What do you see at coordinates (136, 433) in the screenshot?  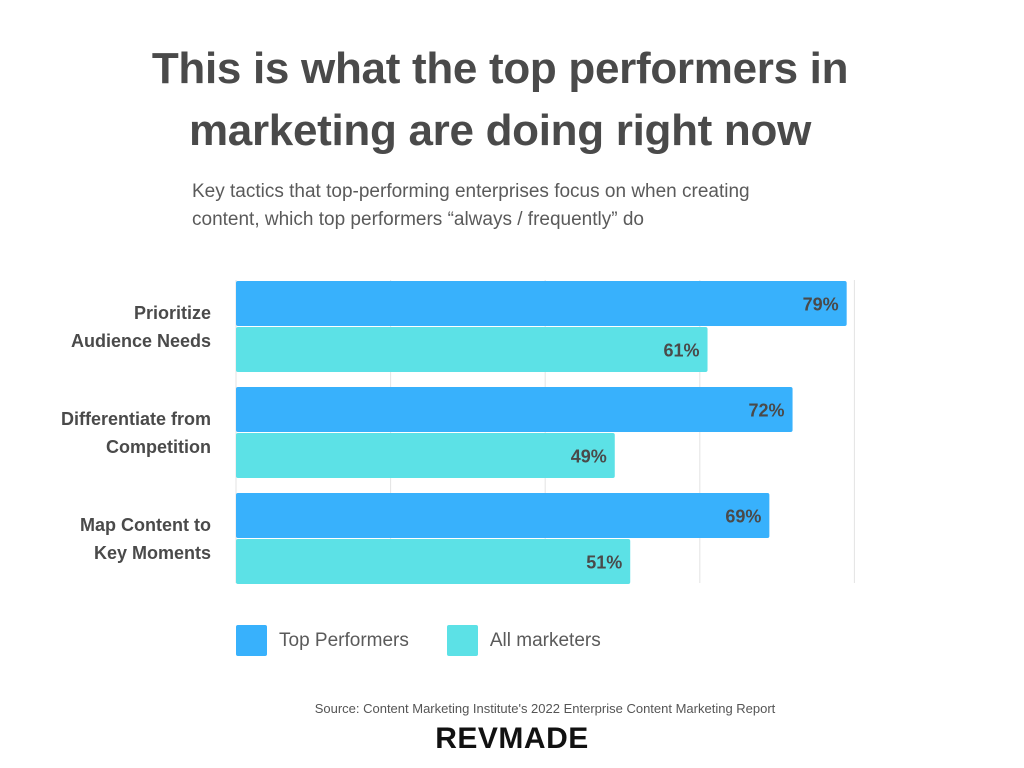 I see `category-label: Differentiate from Competition` at bounding box center [136, 433].